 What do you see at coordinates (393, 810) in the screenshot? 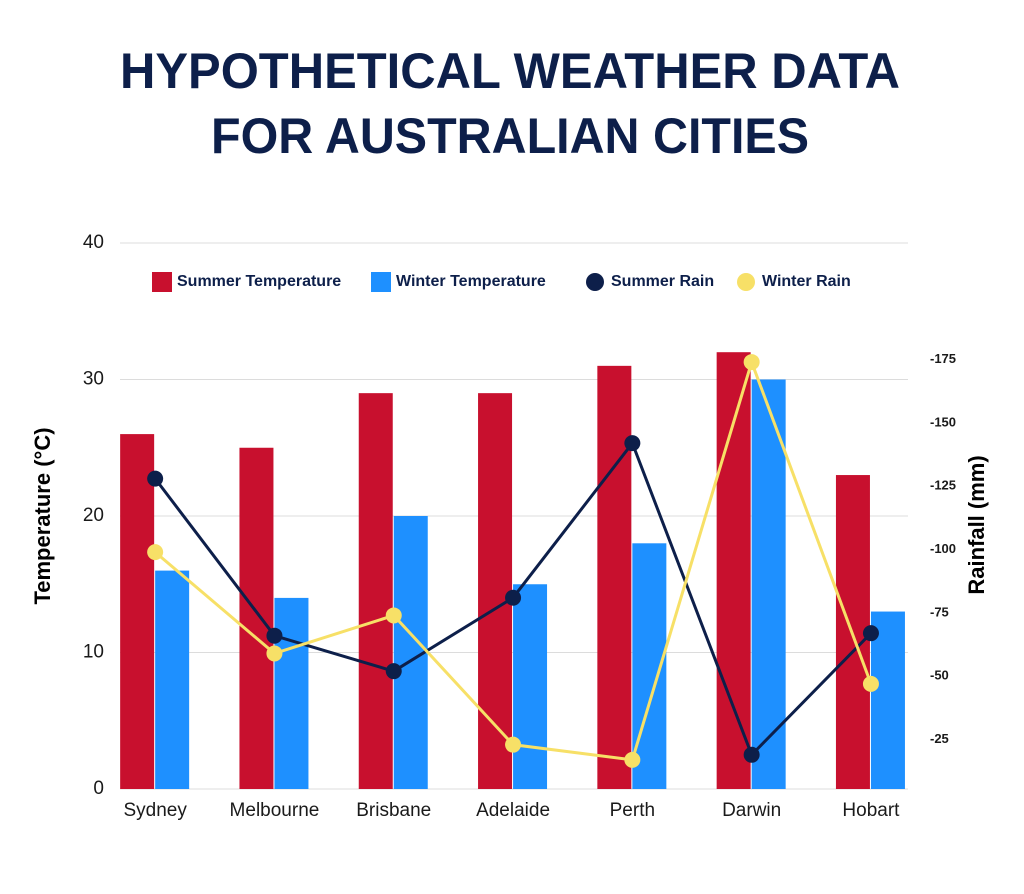
I see `x-tick-label: Brisbane` at bounding box center [393, 810].